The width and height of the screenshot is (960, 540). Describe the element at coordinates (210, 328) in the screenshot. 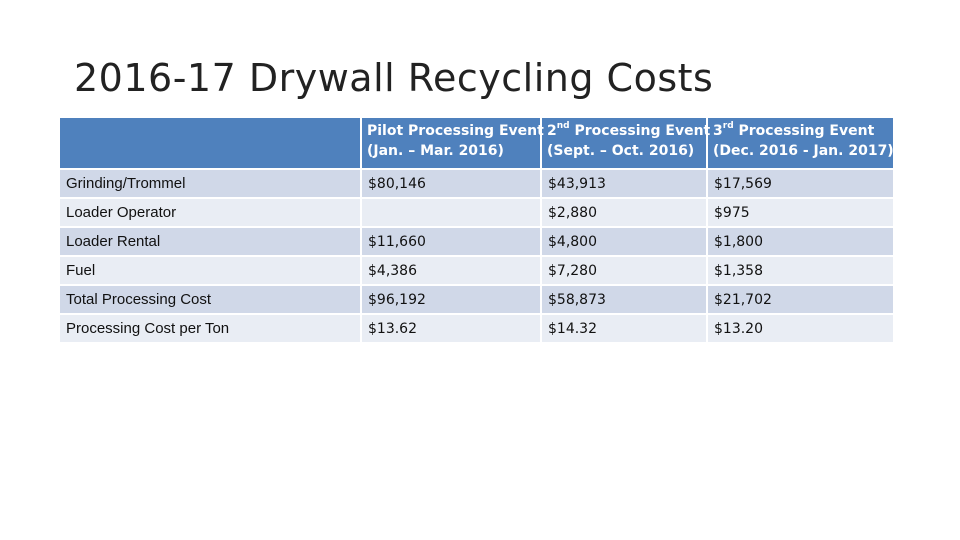

I see `row-label: Processing Cost per Ton` at that location.